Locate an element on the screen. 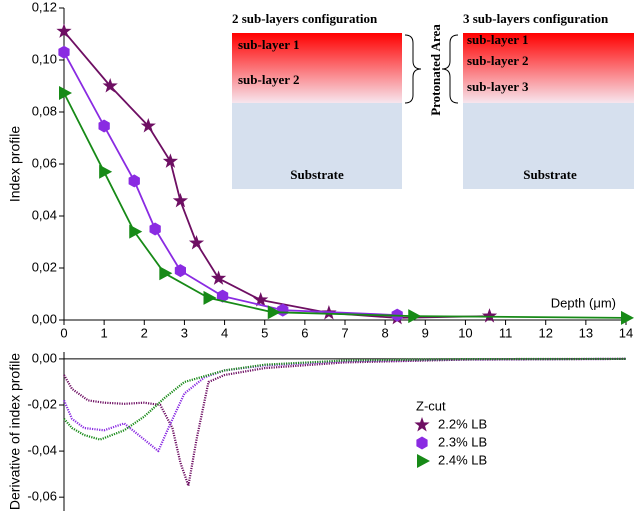 This screenshot has width=634, height=518. legend-label: 2.2% LB is located at coordinates (462, 423).